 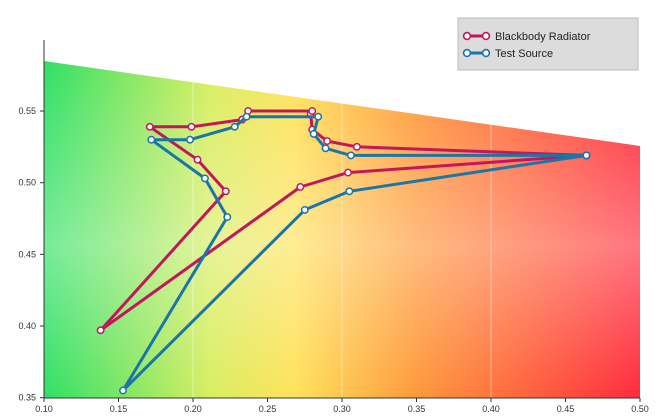 I want to click on legend-entry-blackbody: Blackbody Radiator, so click(x=526, y=37).